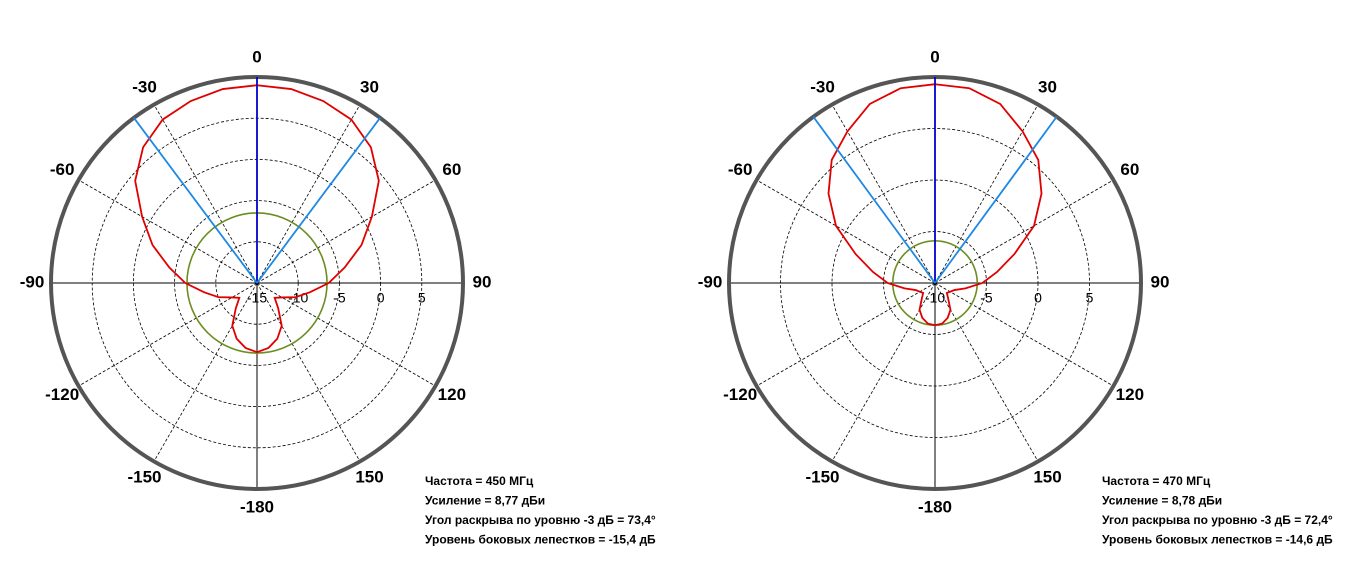 The image size is (1357, 567). What do you see at coordinates (1156, 481) in the screenshot?
I see `info-line: Частота = 470 МГц` at bounding box center [1156, 481].